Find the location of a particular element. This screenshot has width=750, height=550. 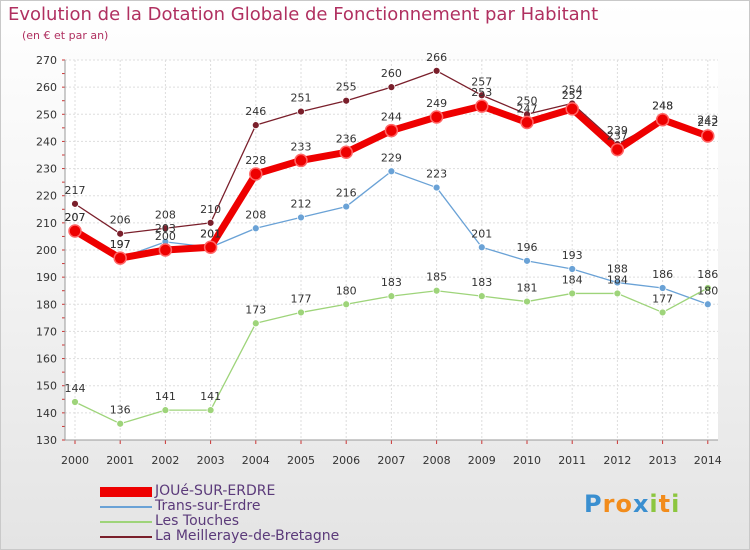

data-label-trans-sur-erdre: 186 is located at coordinates (662, 274).